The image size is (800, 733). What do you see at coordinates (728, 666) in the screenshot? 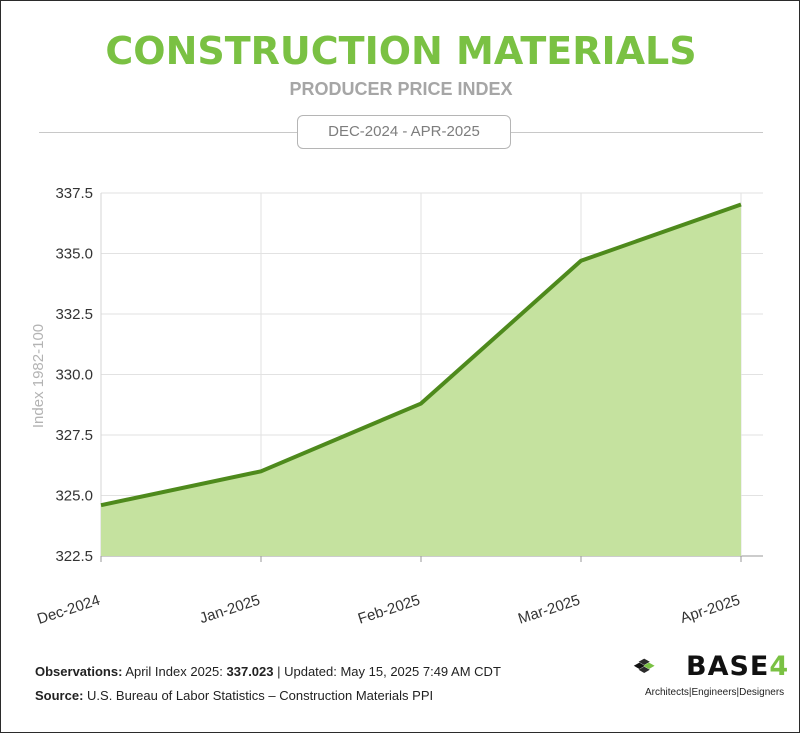
I see `logo-word: BASE` at bounding box center [728, 666].